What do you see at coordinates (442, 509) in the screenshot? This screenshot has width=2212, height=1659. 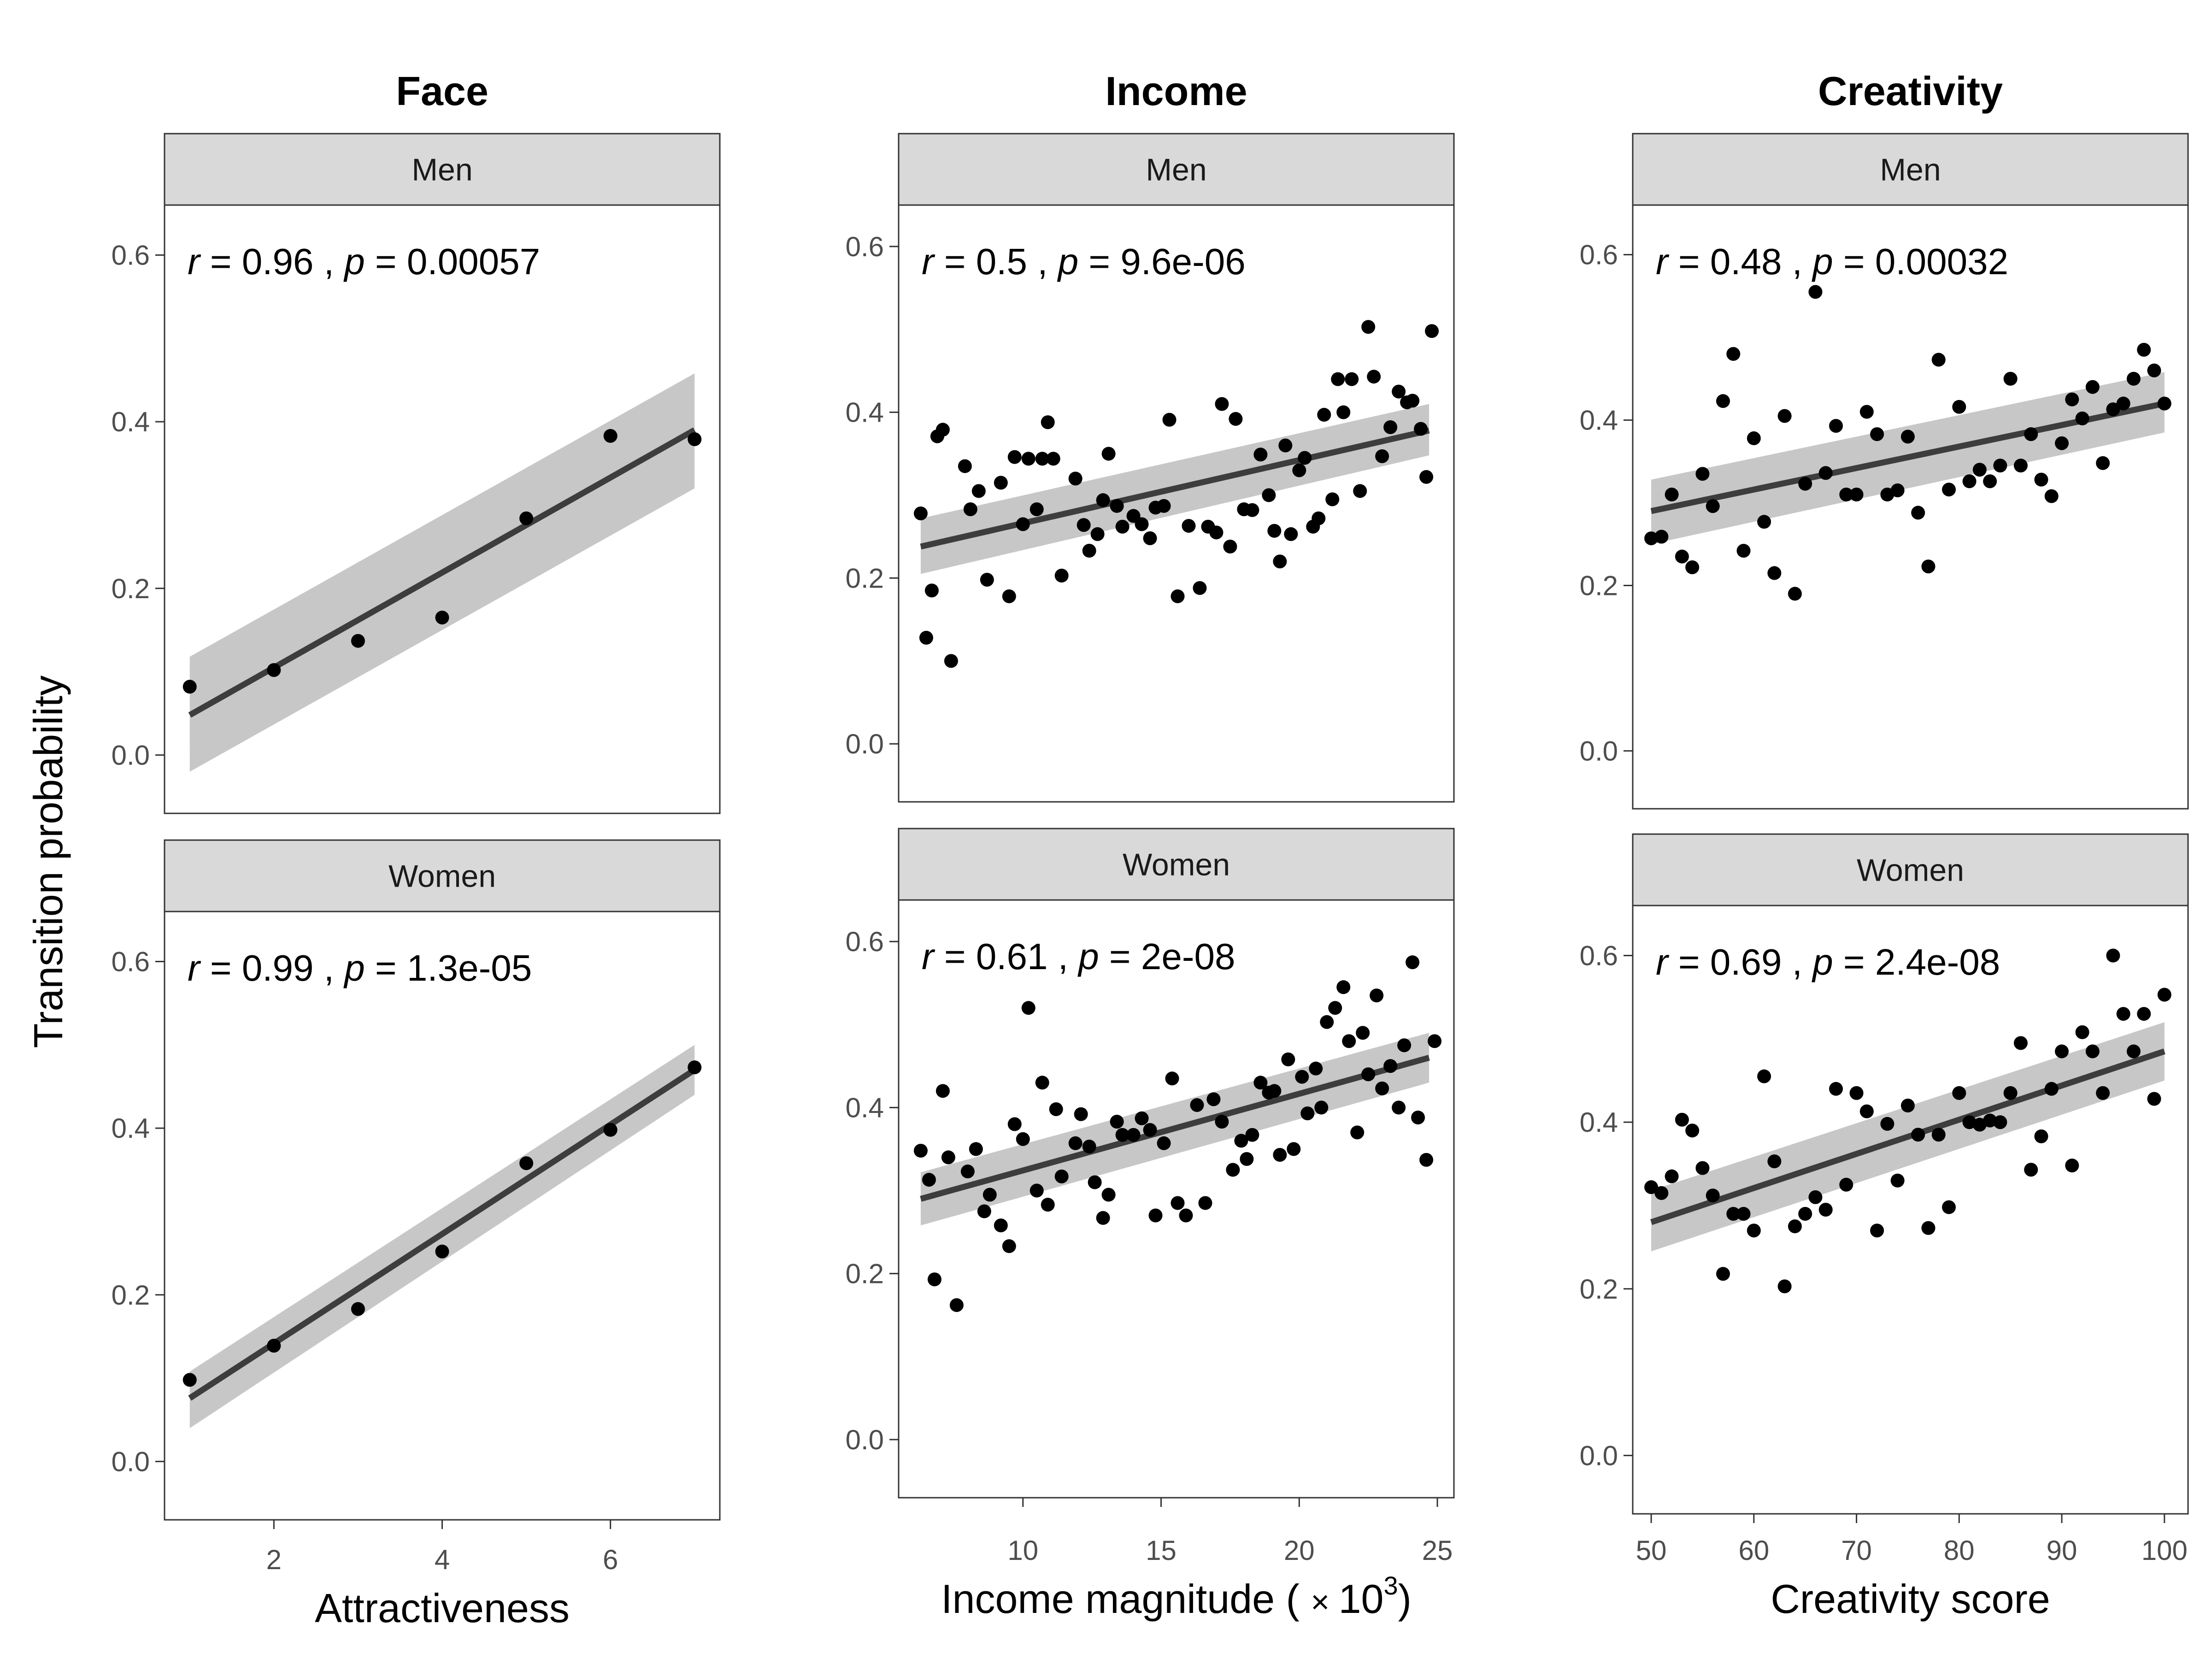 I see `panel-border` at bounding box center [442, 509].